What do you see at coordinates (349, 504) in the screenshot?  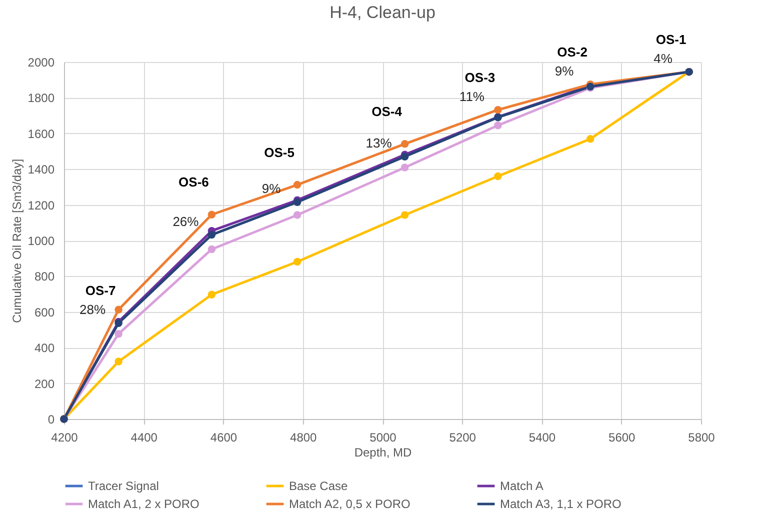 I see `legend-label: Match A2, 0,5 x PORO` at bounding box center [349, 504].